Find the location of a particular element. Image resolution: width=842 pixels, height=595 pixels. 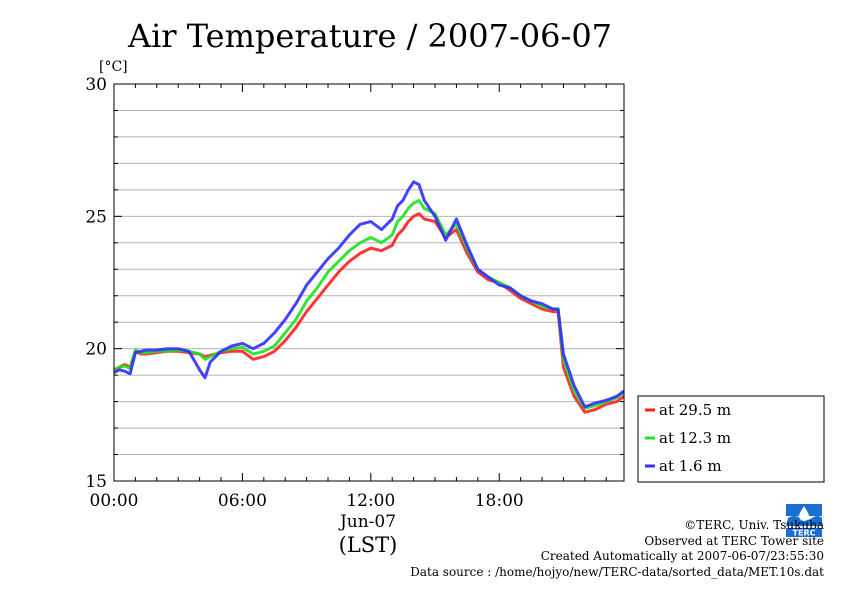

terc-logo: TERC is located at coordinates (804, 520).